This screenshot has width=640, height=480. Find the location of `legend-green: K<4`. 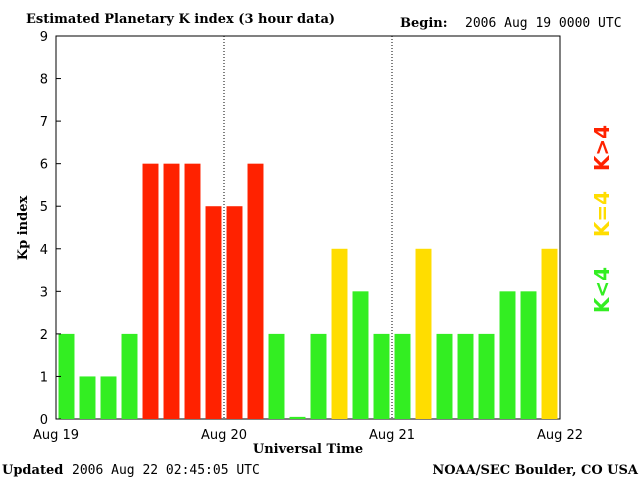

legend-green: K<4 is located at coordinates (602, 290).